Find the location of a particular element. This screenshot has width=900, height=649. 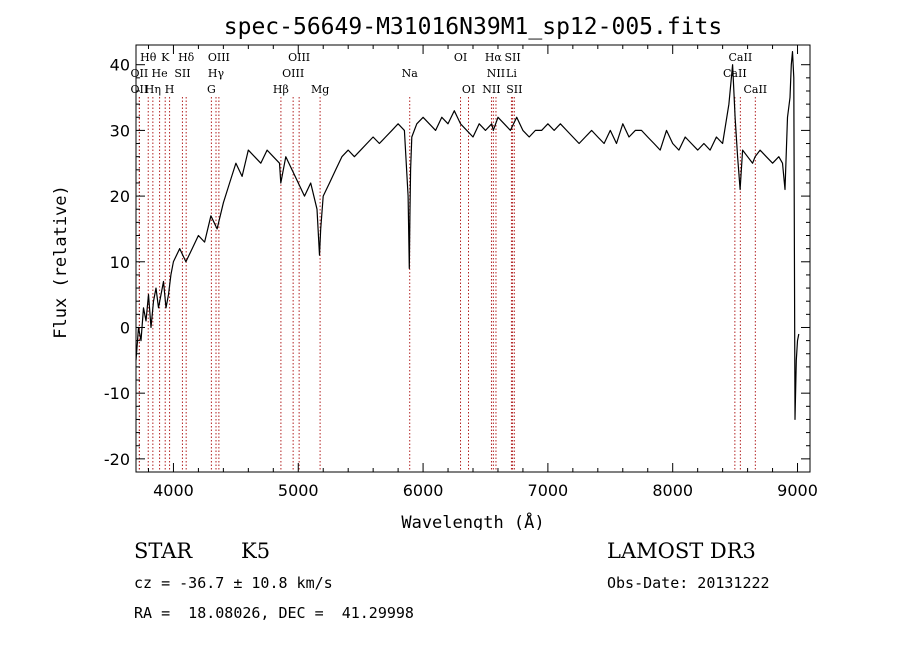

y-tick-label: -20 is located at coordinates (117, 459).